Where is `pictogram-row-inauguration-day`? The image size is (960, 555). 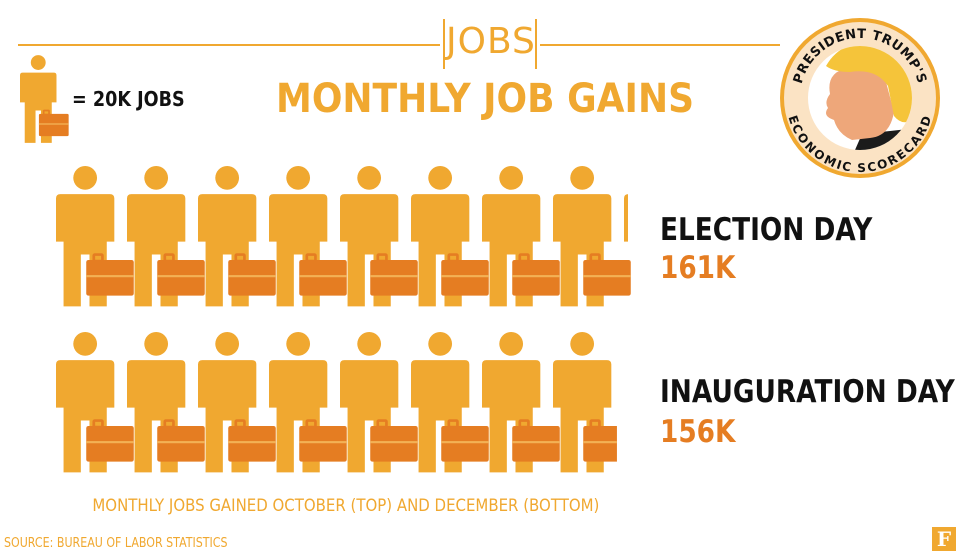 pictogram-row-inauguration-day is located at coordinates (336, 402).